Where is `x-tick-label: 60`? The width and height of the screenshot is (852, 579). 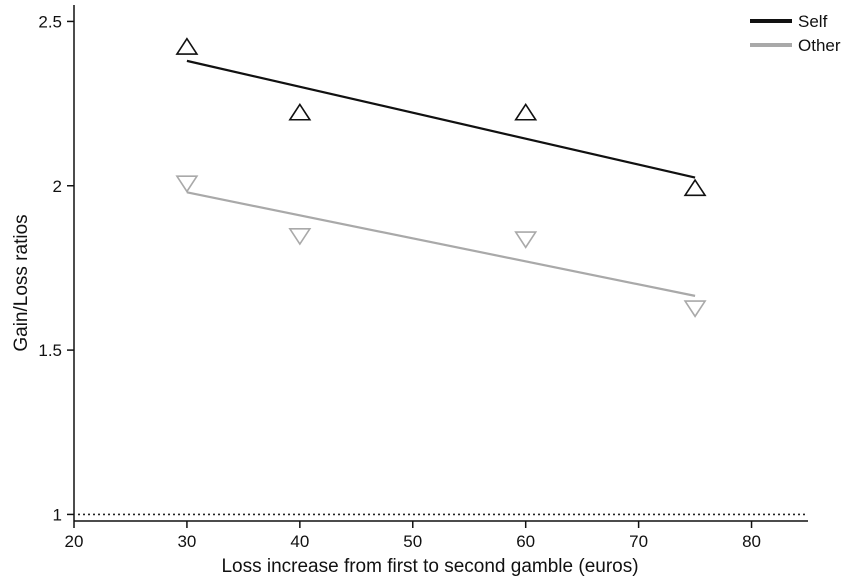
x-tick-label: 60 is located at coordinates (525, 541).